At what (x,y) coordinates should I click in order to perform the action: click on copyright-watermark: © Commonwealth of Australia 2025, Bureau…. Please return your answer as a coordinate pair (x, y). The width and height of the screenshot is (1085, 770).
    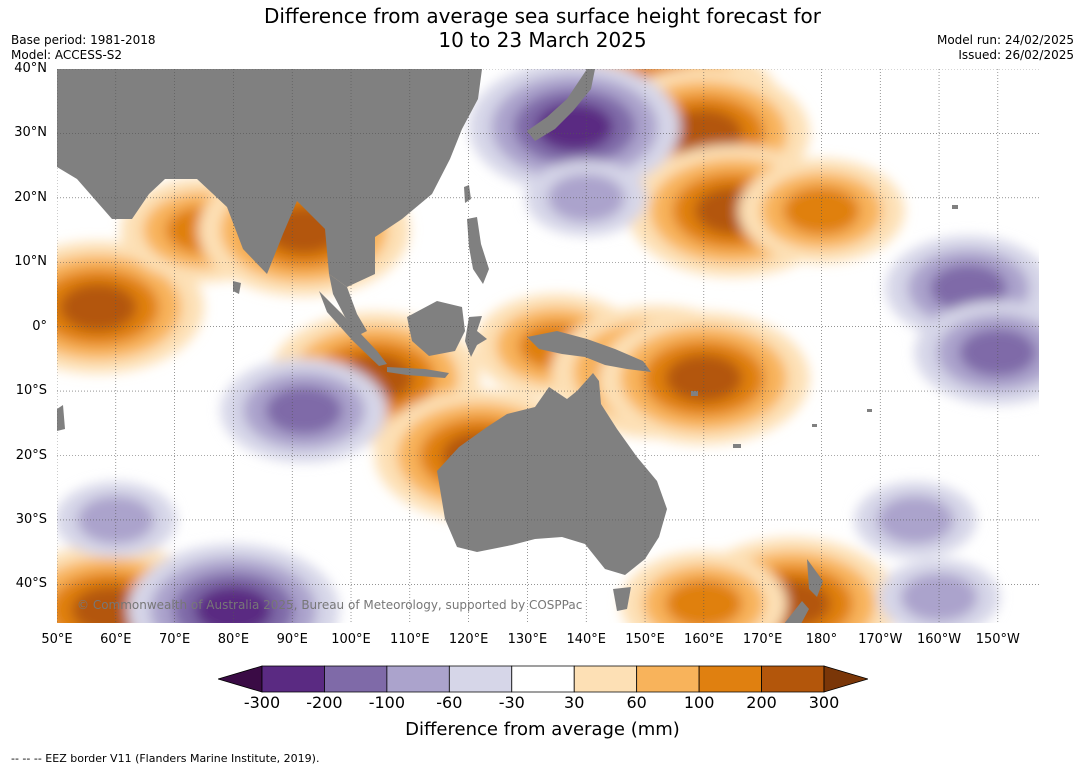
    Looking at the image, I should click on (329, 605).